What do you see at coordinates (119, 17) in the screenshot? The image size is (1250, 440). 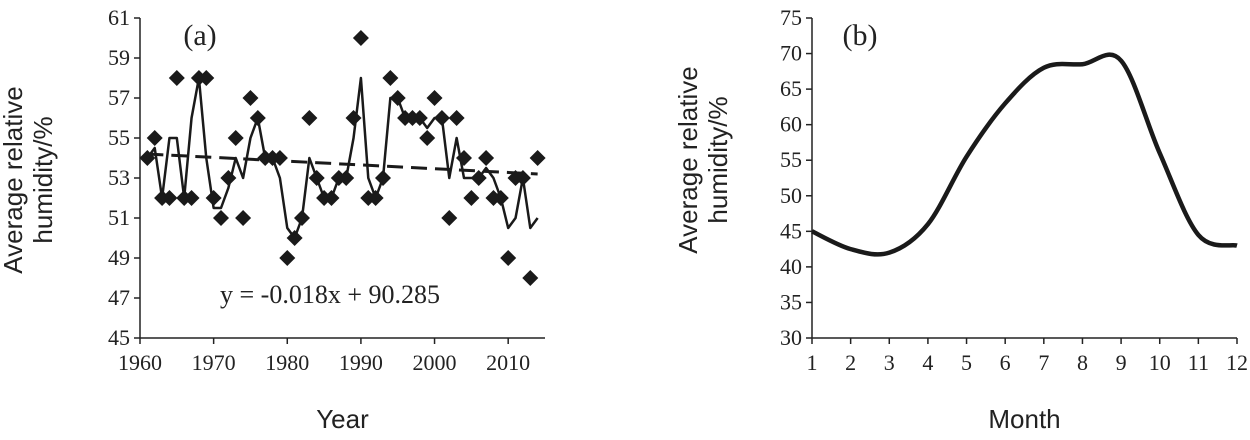 I see `y-tick-label: 61` at bounding box center [119, 17].